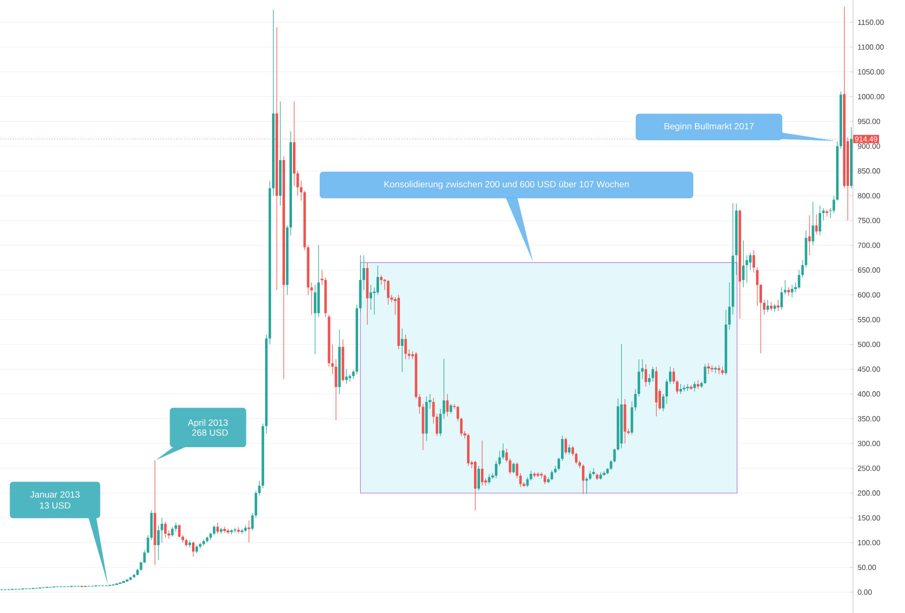 The image size is (905, 613). I want to click on annotation: Januar 2013, so click(55, 494).